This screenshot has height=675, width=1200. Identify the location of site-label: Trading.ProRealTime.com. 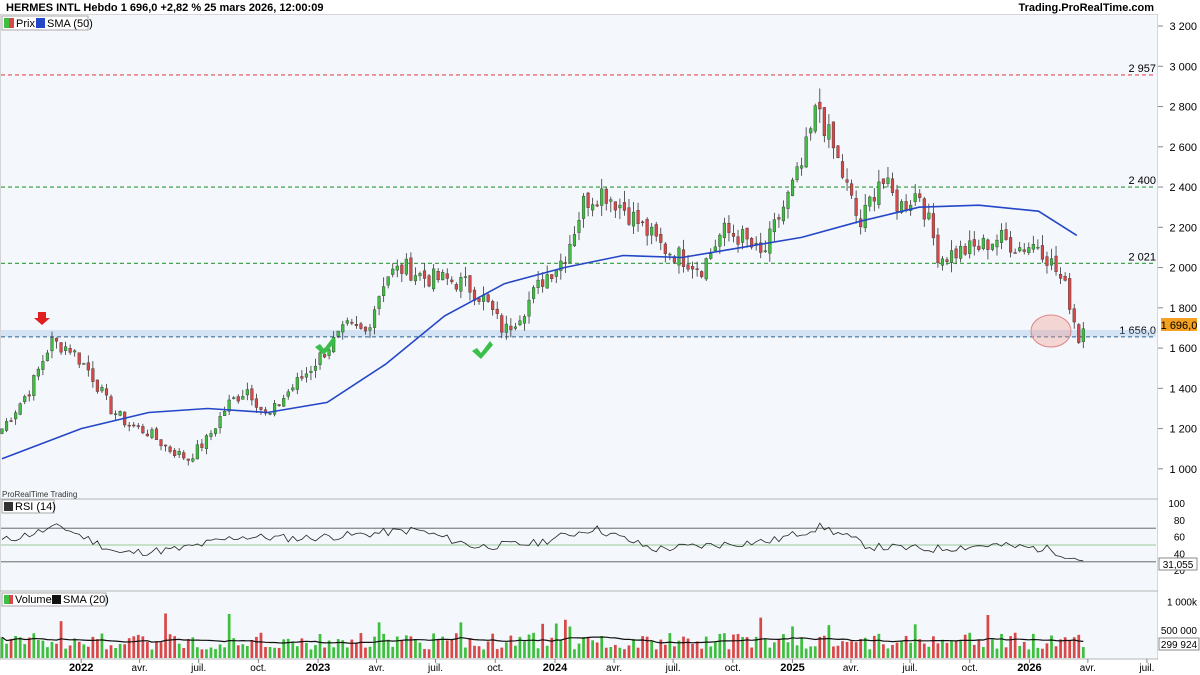
(1086, 8).